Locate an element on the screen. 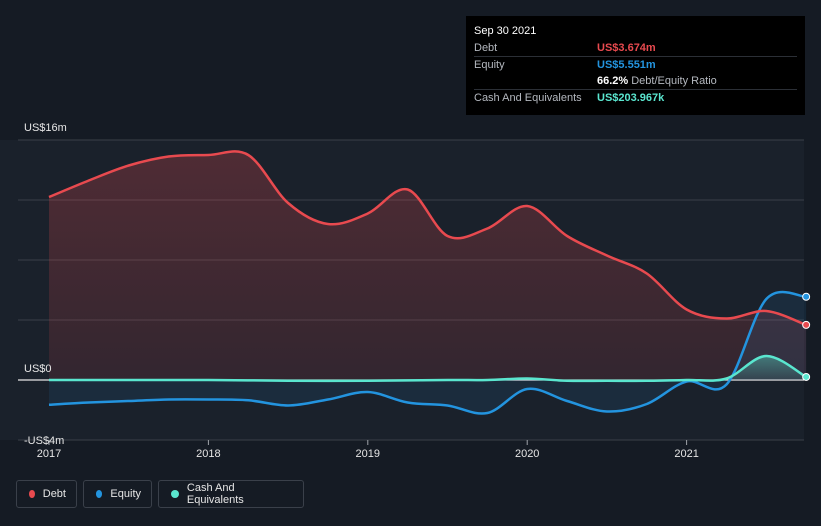 The height and width of the screenshot is (526, 821). tooltip-row-cash: Cash And Equivalents US$203.967k is located at coordinates (635, 97).